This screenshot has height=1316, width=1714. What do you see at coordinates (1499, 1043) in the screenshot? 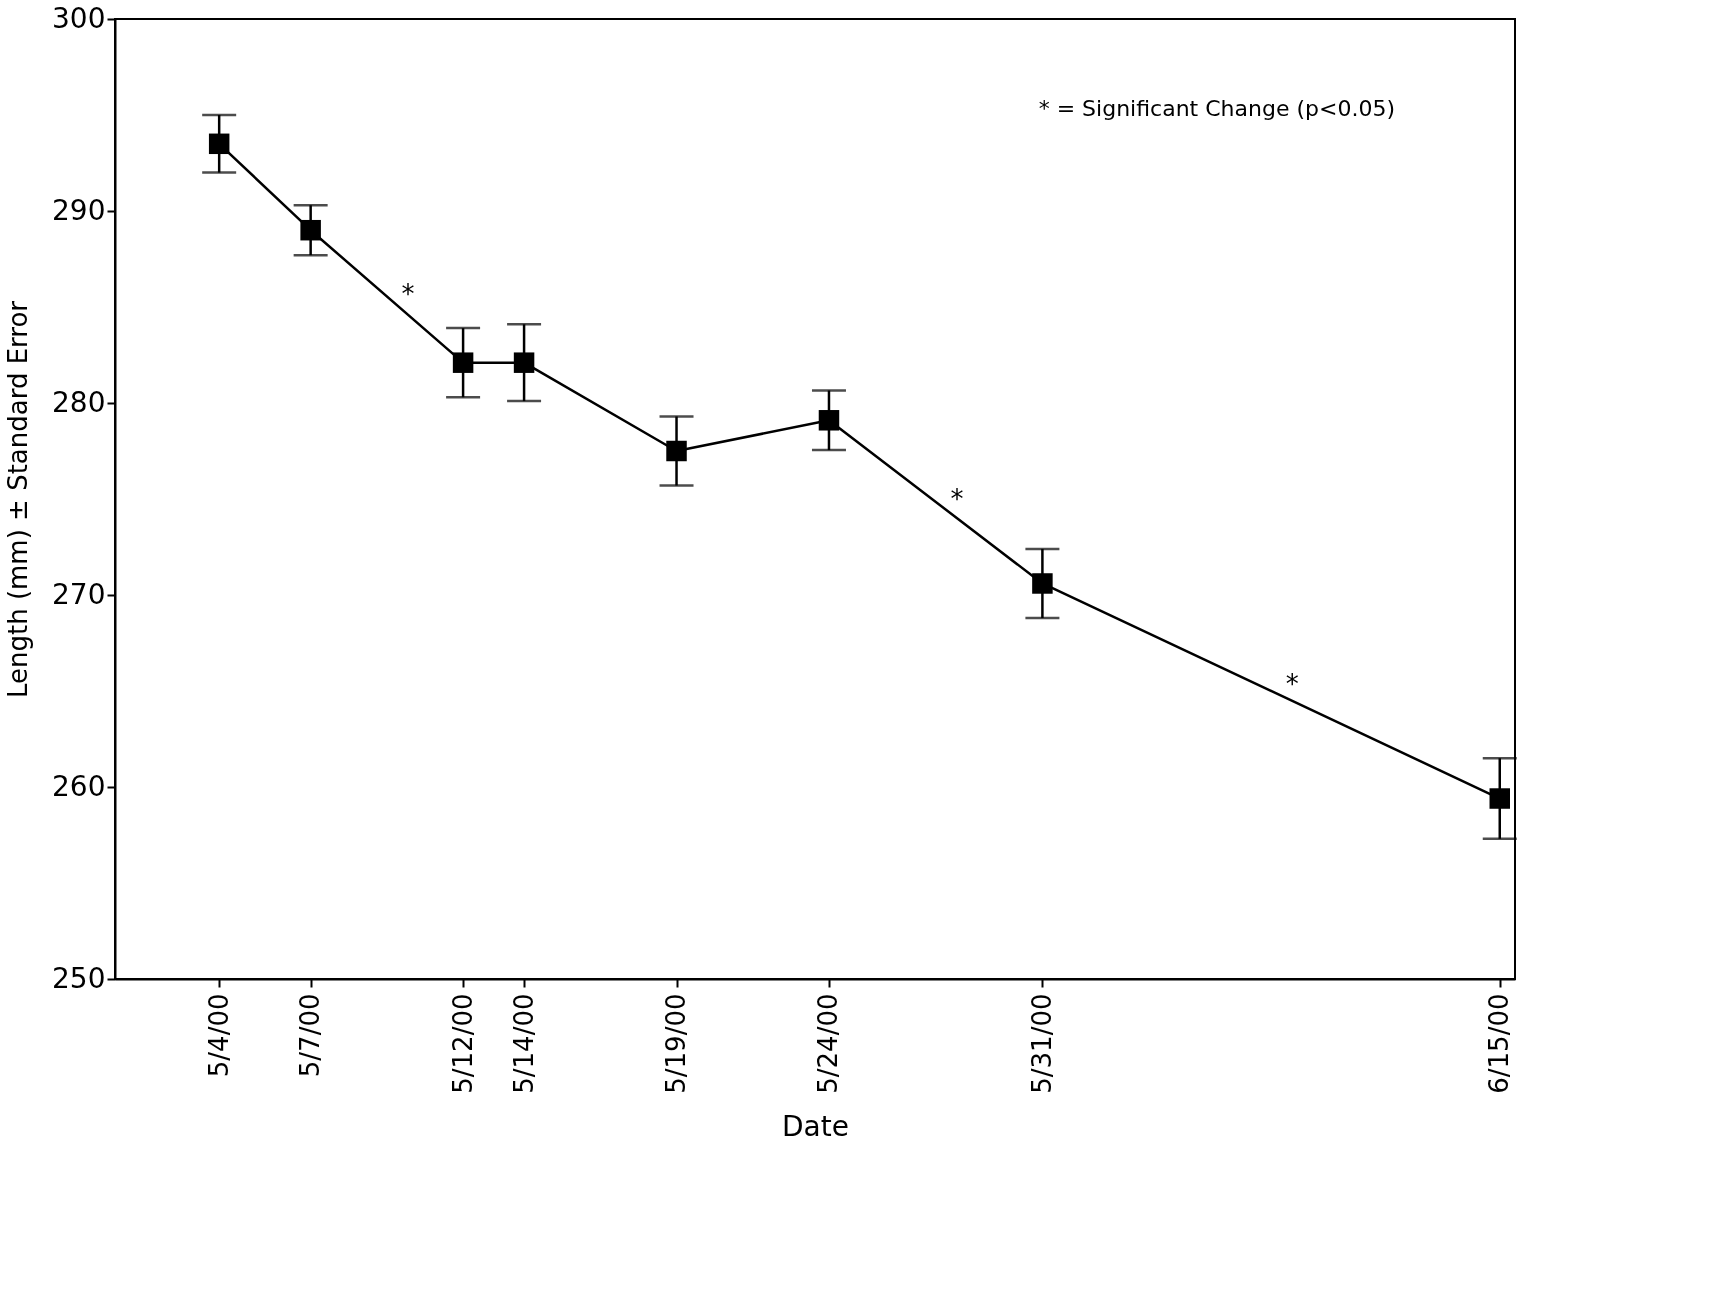
I see `x-tick-label: 6/15/00` at bounding box center [1499, 1043].